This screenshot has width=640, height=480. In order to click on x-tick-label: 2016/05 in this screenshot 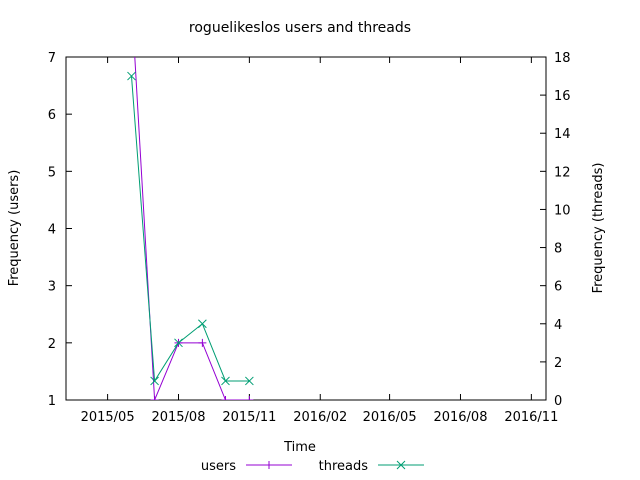, I will do `click(390, 417)`.